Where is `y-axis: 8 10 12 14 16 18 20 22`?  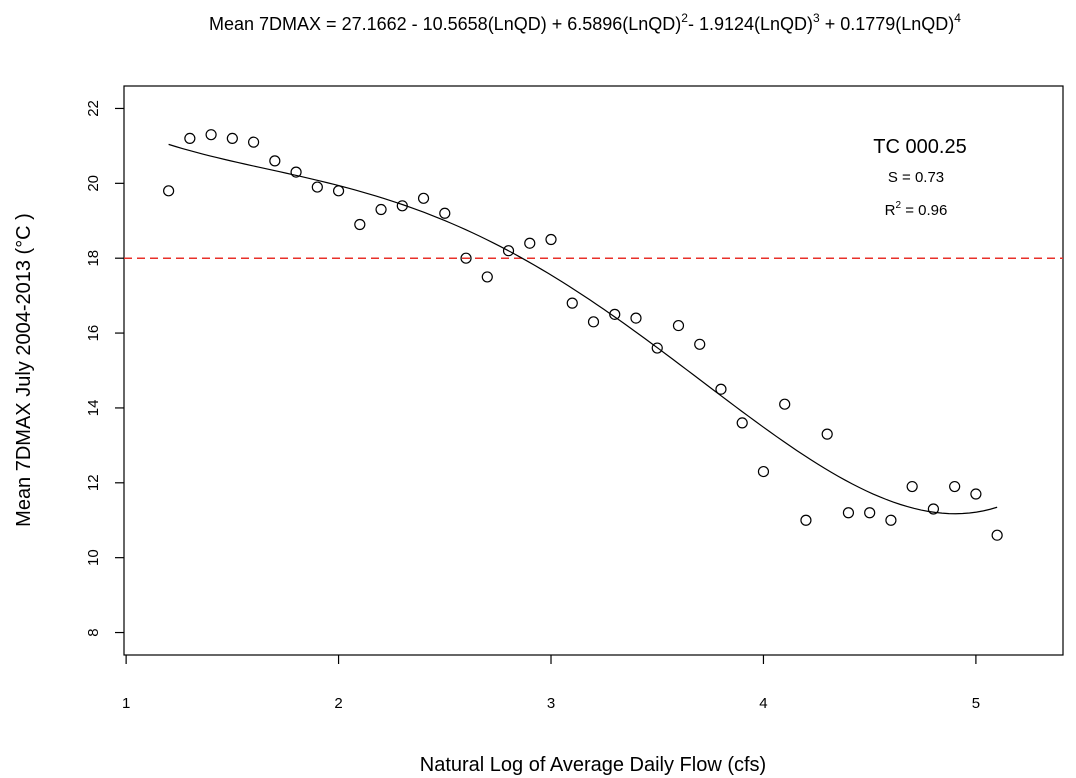
y-axis: 8 10 12 14 16 18 20 22 is located at coordinates (104, 368).